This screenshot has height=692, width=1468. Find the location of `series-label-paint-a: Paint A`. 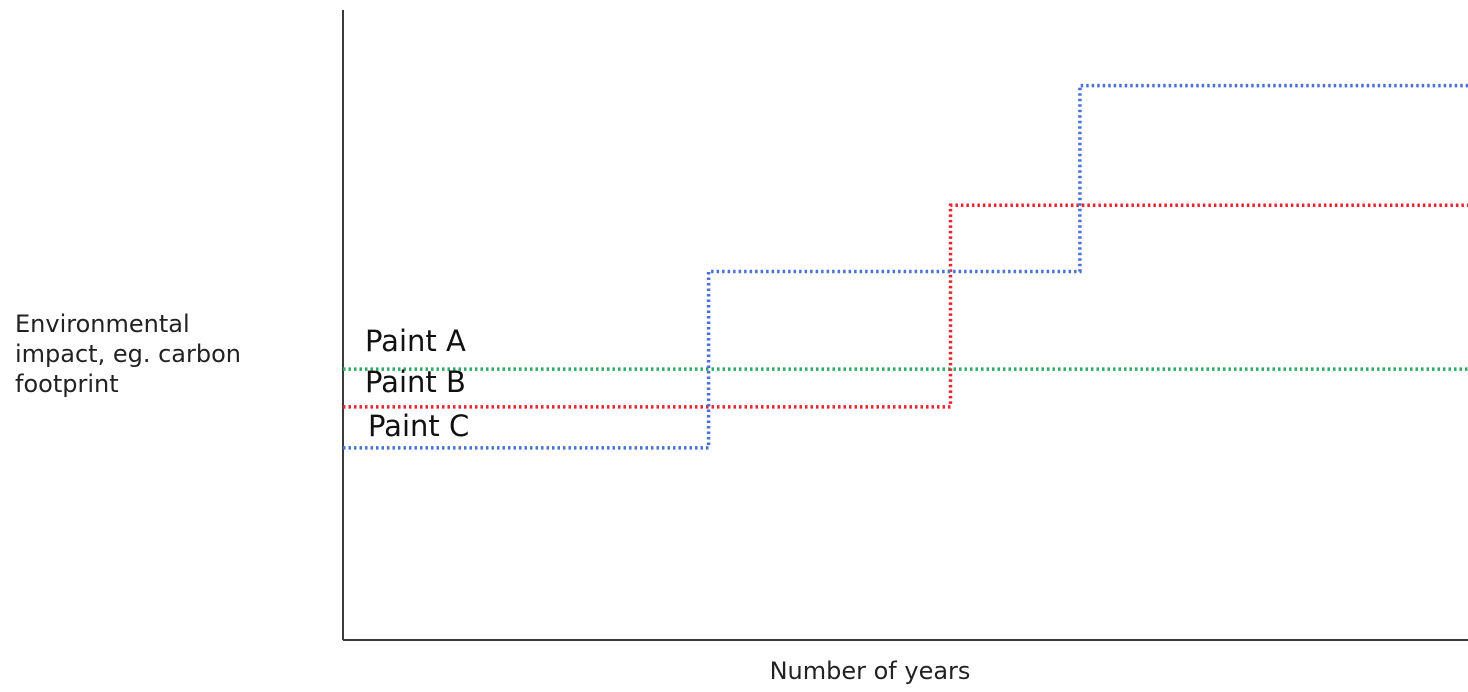

series-label-paint-a: Paint A is located at coordinates (415, 341).